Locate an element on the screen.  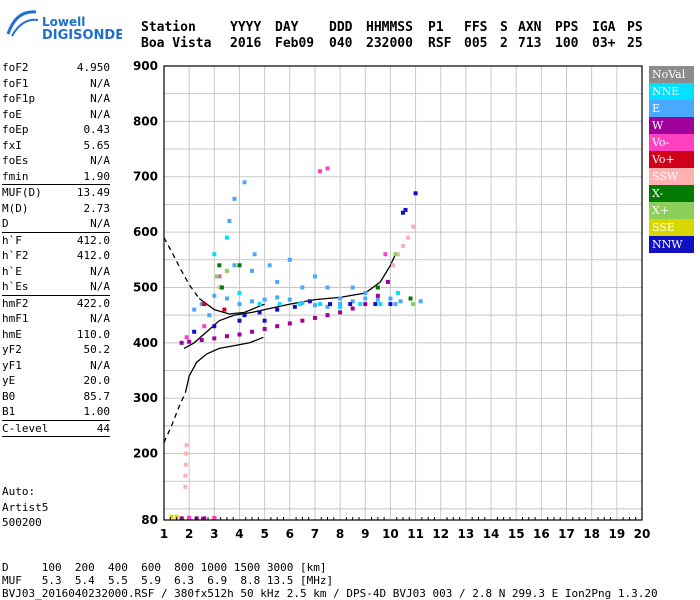
hdr-value-axn: 713 is located at coordinates (530, 43).